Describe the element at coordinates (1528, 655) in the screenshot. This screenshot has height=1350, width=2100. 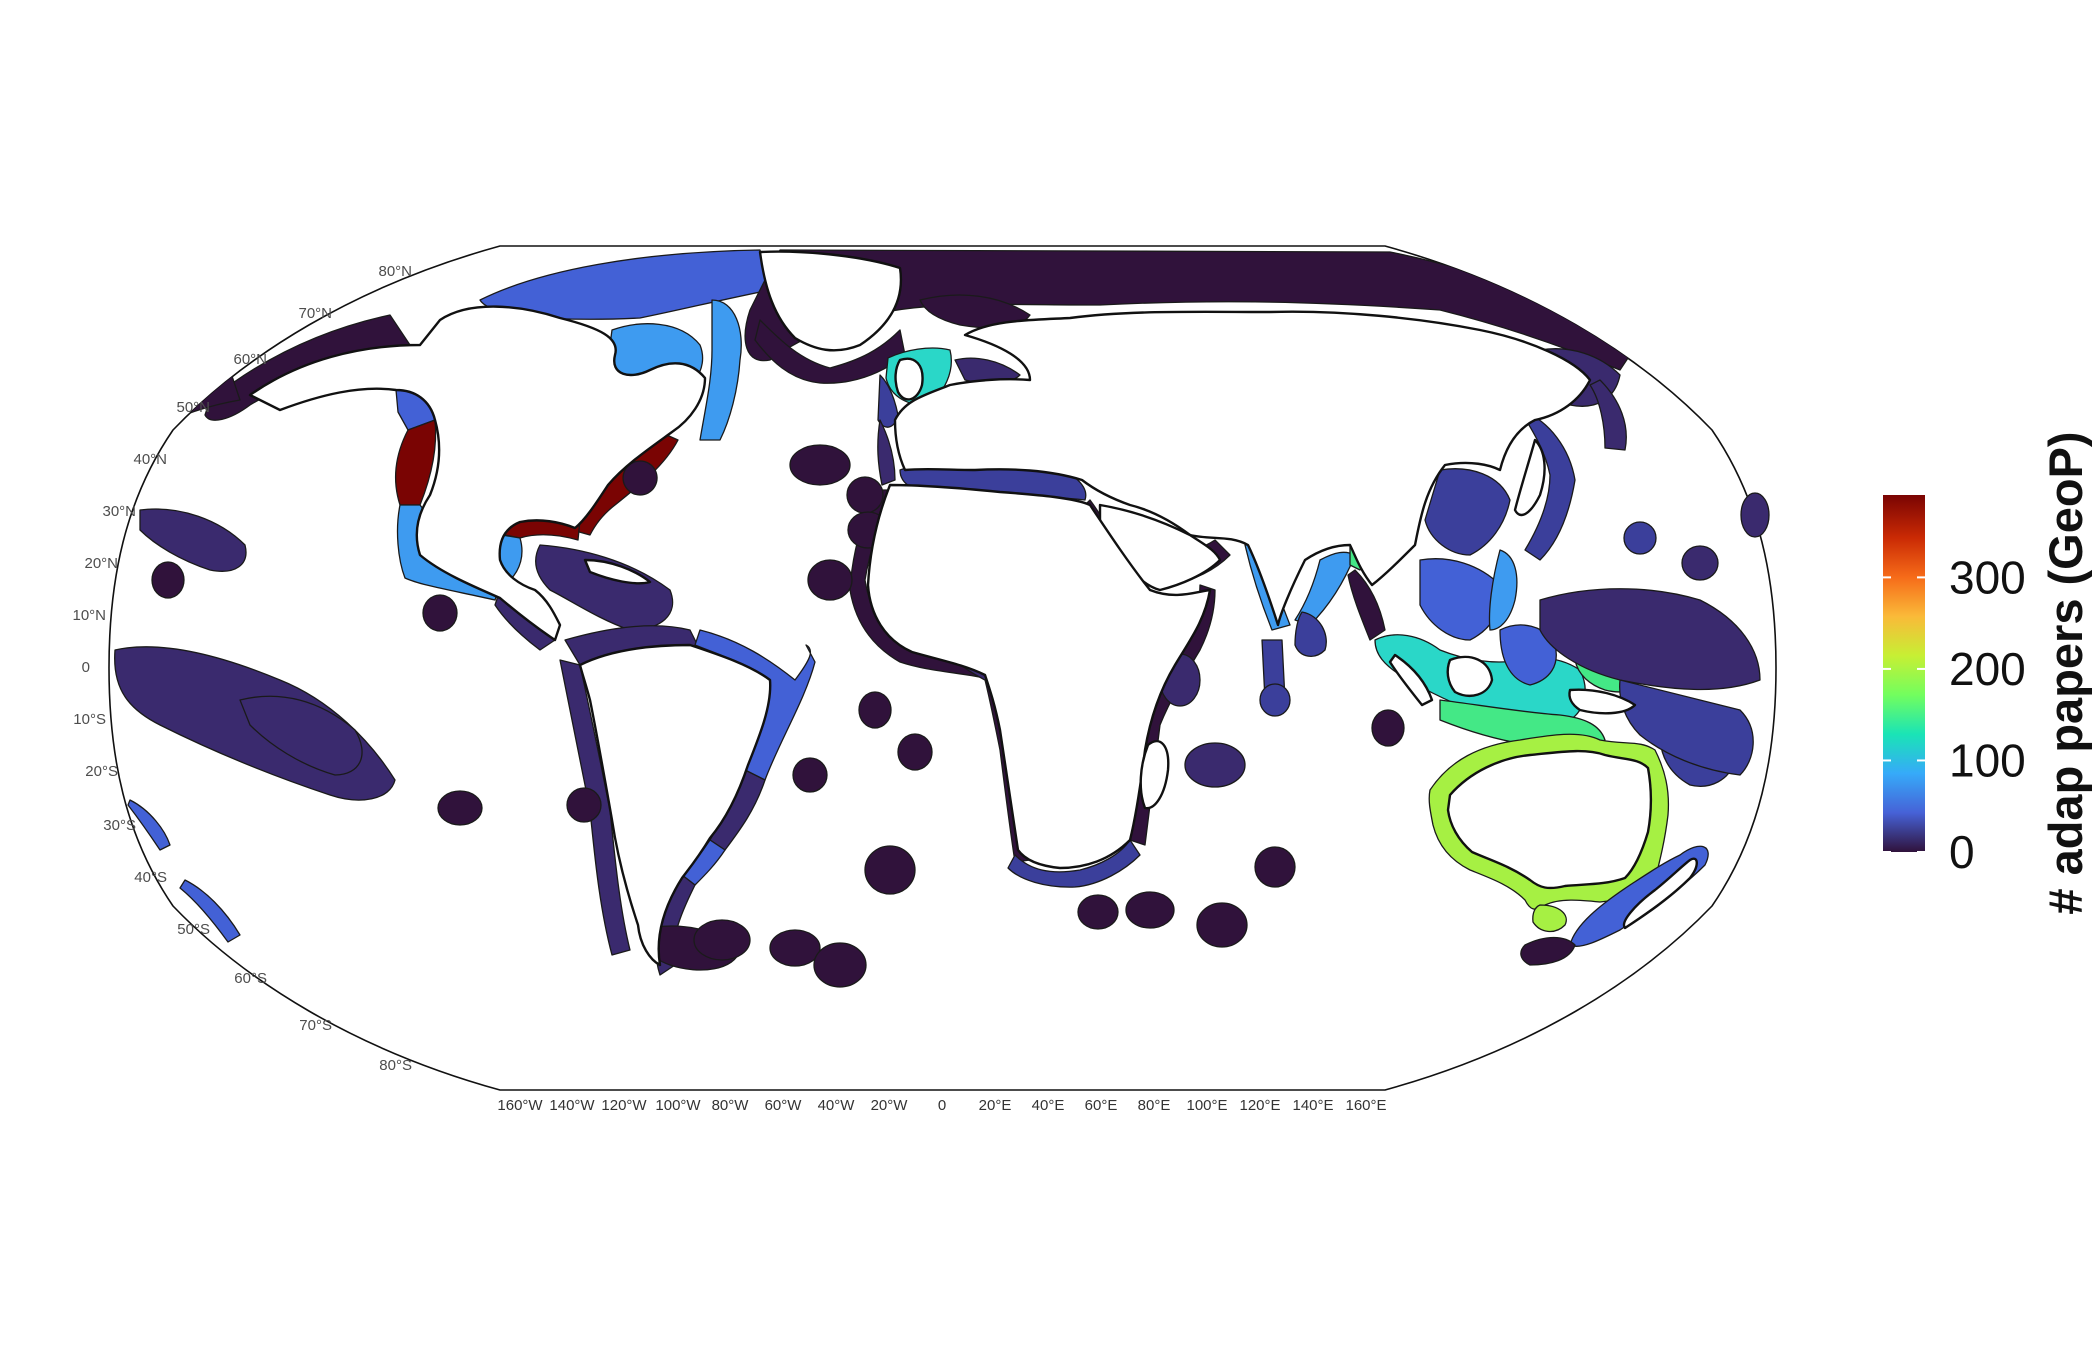
I see `ecoregion-philippines` at that location.